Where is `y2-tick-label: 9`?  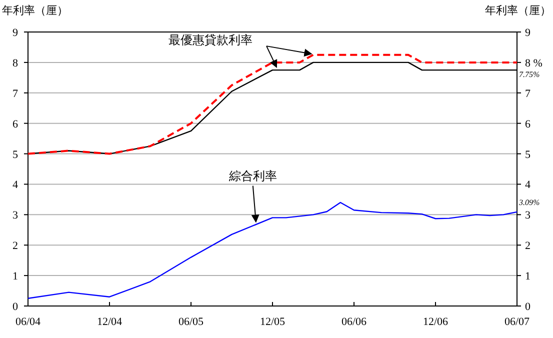
y2-tick-label: 9 is located at coordinates (528, 33).